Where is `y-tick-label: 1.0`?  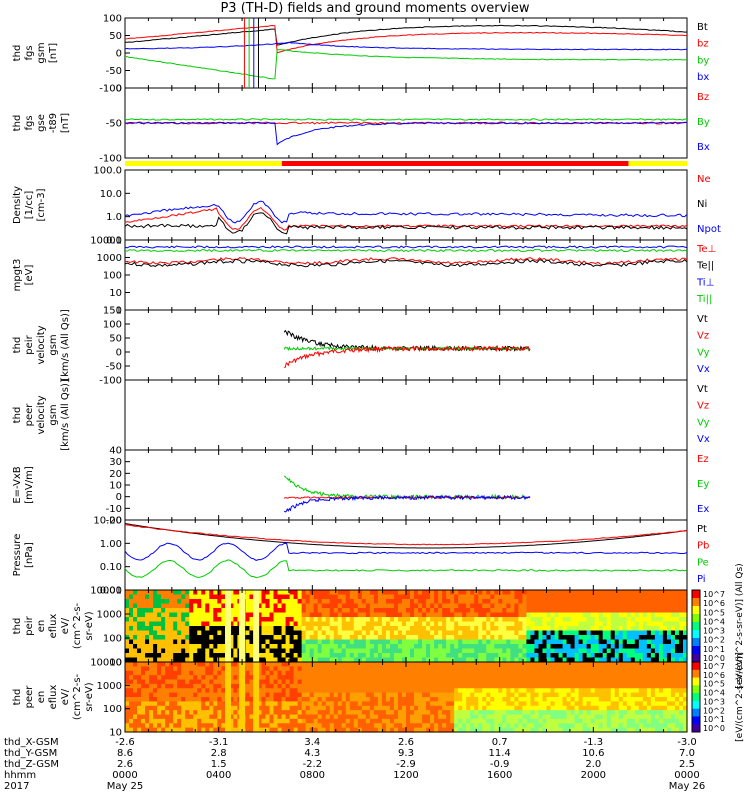 y-tick-label: 1.0 is located at coordinates (114, 217).